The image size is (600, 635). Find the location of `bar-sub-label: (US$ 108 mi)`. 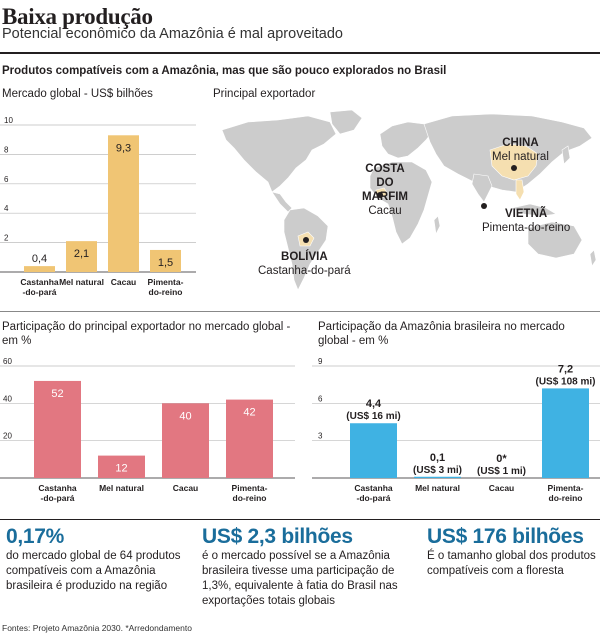

bar-sub-label: (US$ 108 mi) is located at coordinates (565, 381).